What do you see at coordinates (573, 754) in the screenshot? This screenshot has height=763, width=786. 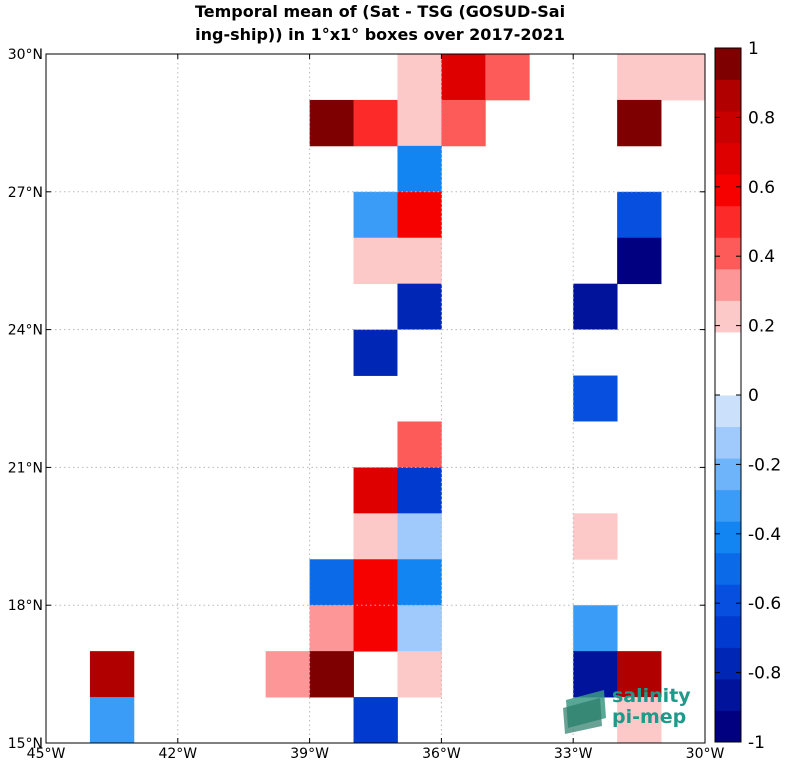 I see `x-tick-label: 33°W` at bounding box center [573, 754].